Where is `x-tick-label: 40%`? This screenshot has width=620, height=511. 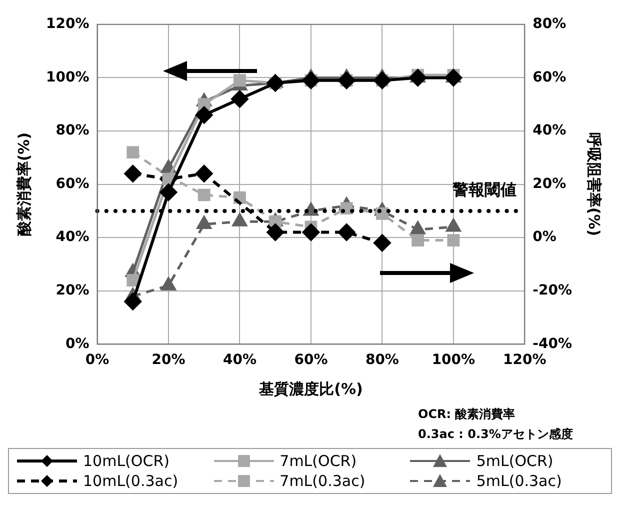
x-tick-label: 40% is located at coordinates (239, 360).